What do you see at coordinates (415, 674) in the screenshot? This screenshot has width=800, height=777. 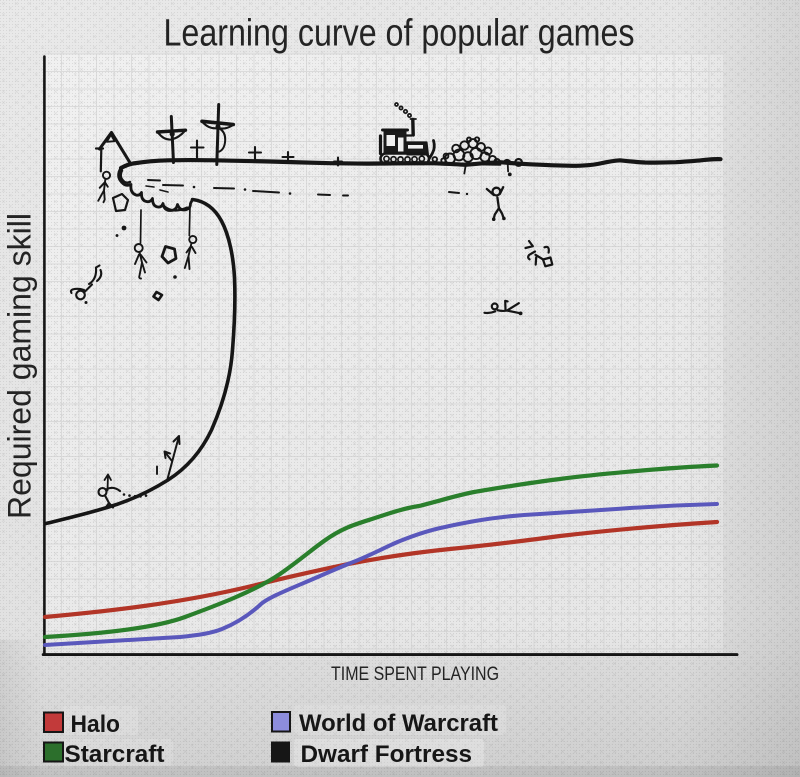 I see `svg-text: TIME SPENT PLAYING` at bounding box center [415, 674].